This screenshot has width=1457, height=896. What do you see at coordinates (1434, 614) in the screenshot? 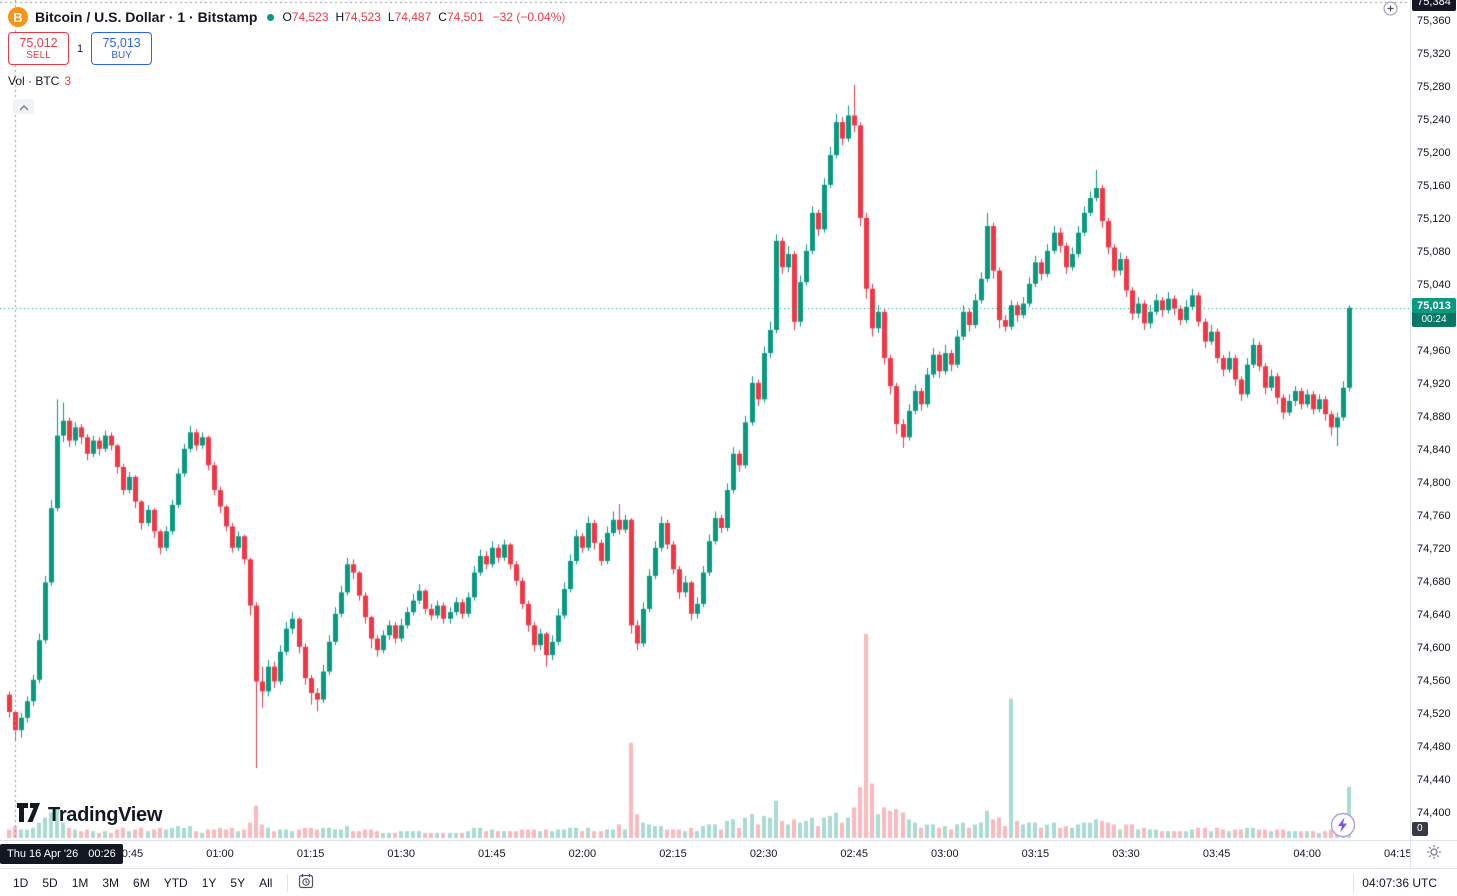
I see `price-axis-label: 74,640` at bounding box center [1434, 614].